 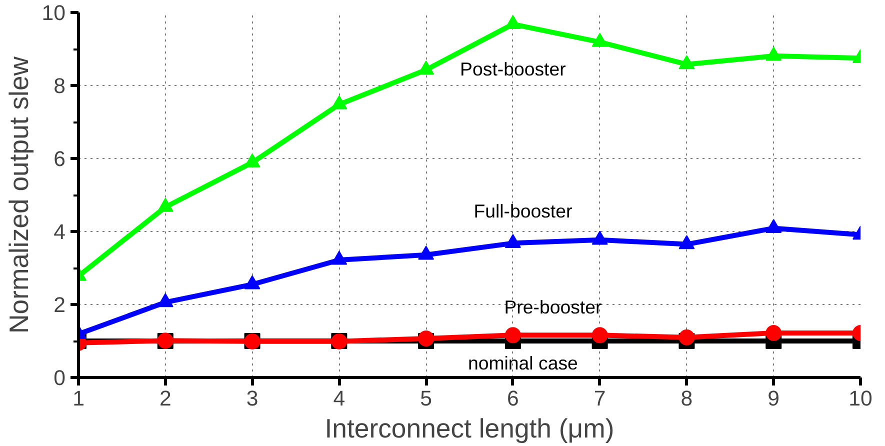 I want to click on series-label: Full-booster, so click(x=523, y=211).